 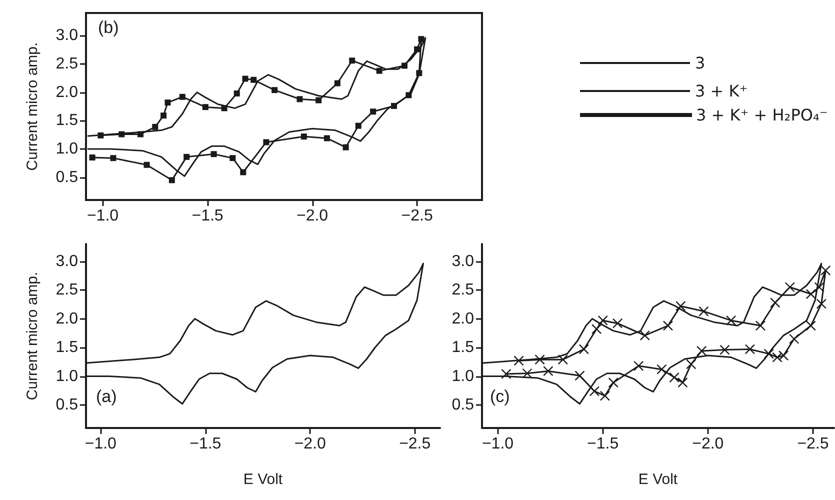 What do you see at coordinates (106, 396) in the screenshot?
I see `annotation: (a)` at bounding box center [106, 396].